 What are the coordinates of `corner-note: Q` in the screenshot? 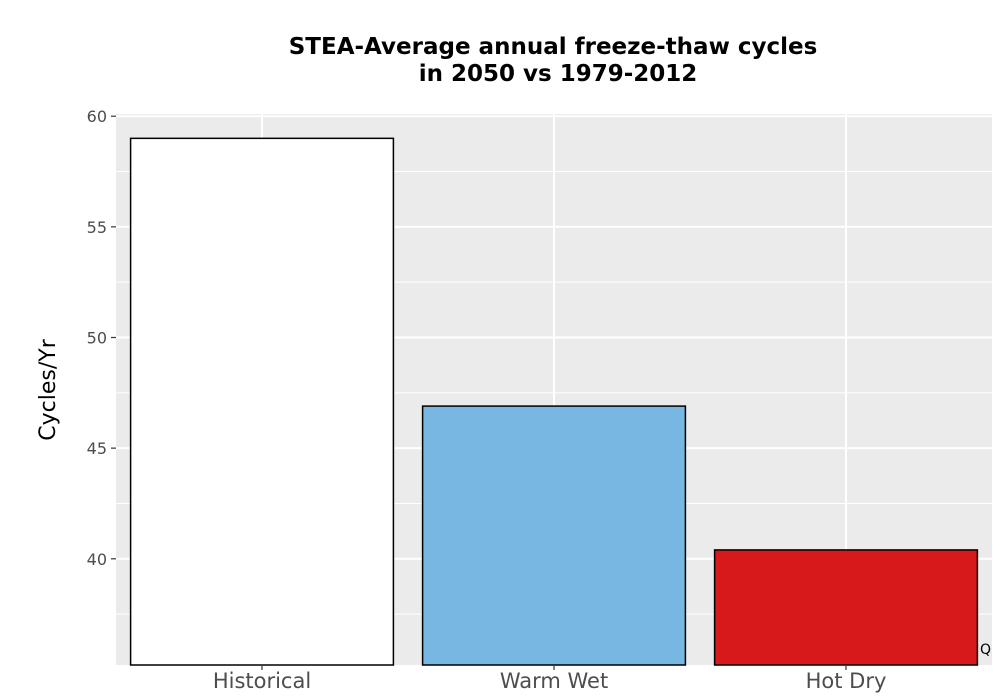 It's located at (985, 650).